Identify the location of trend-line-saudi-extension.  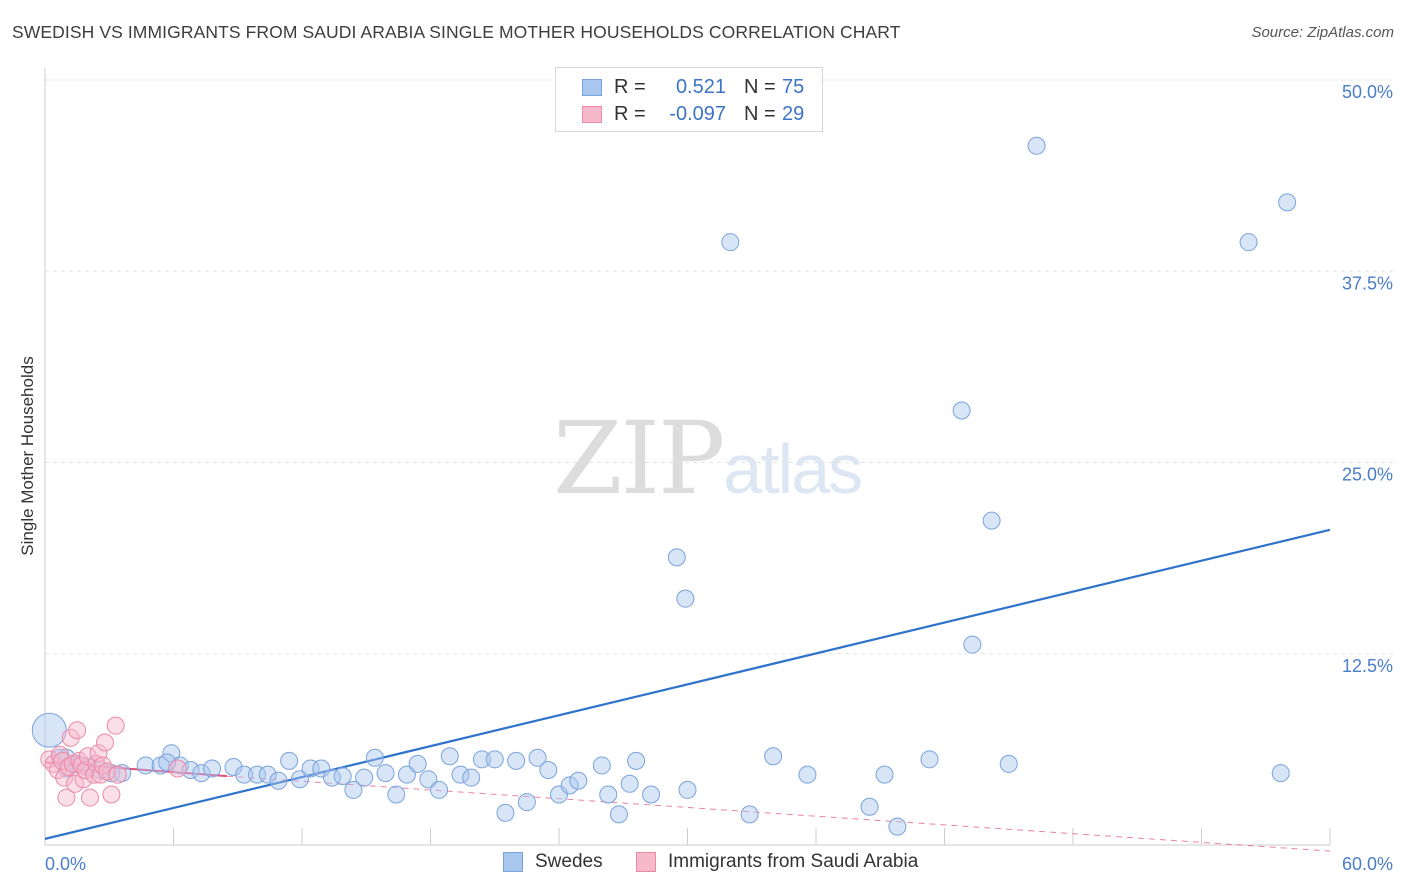
(779, 813).